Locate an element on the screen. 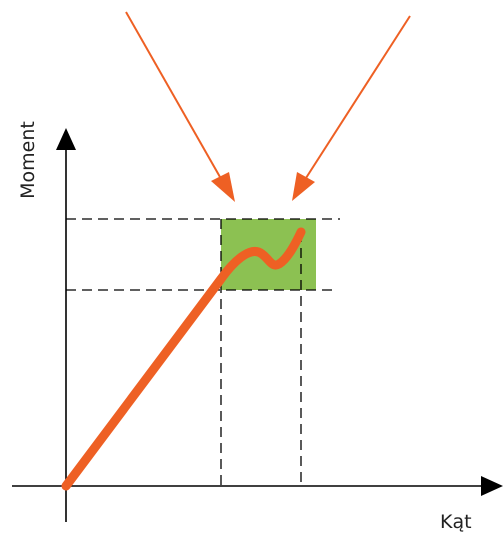 The width and height of the screenshot is (504, 533). x-axis-label: Kąt is located at coordinates (456, 522).